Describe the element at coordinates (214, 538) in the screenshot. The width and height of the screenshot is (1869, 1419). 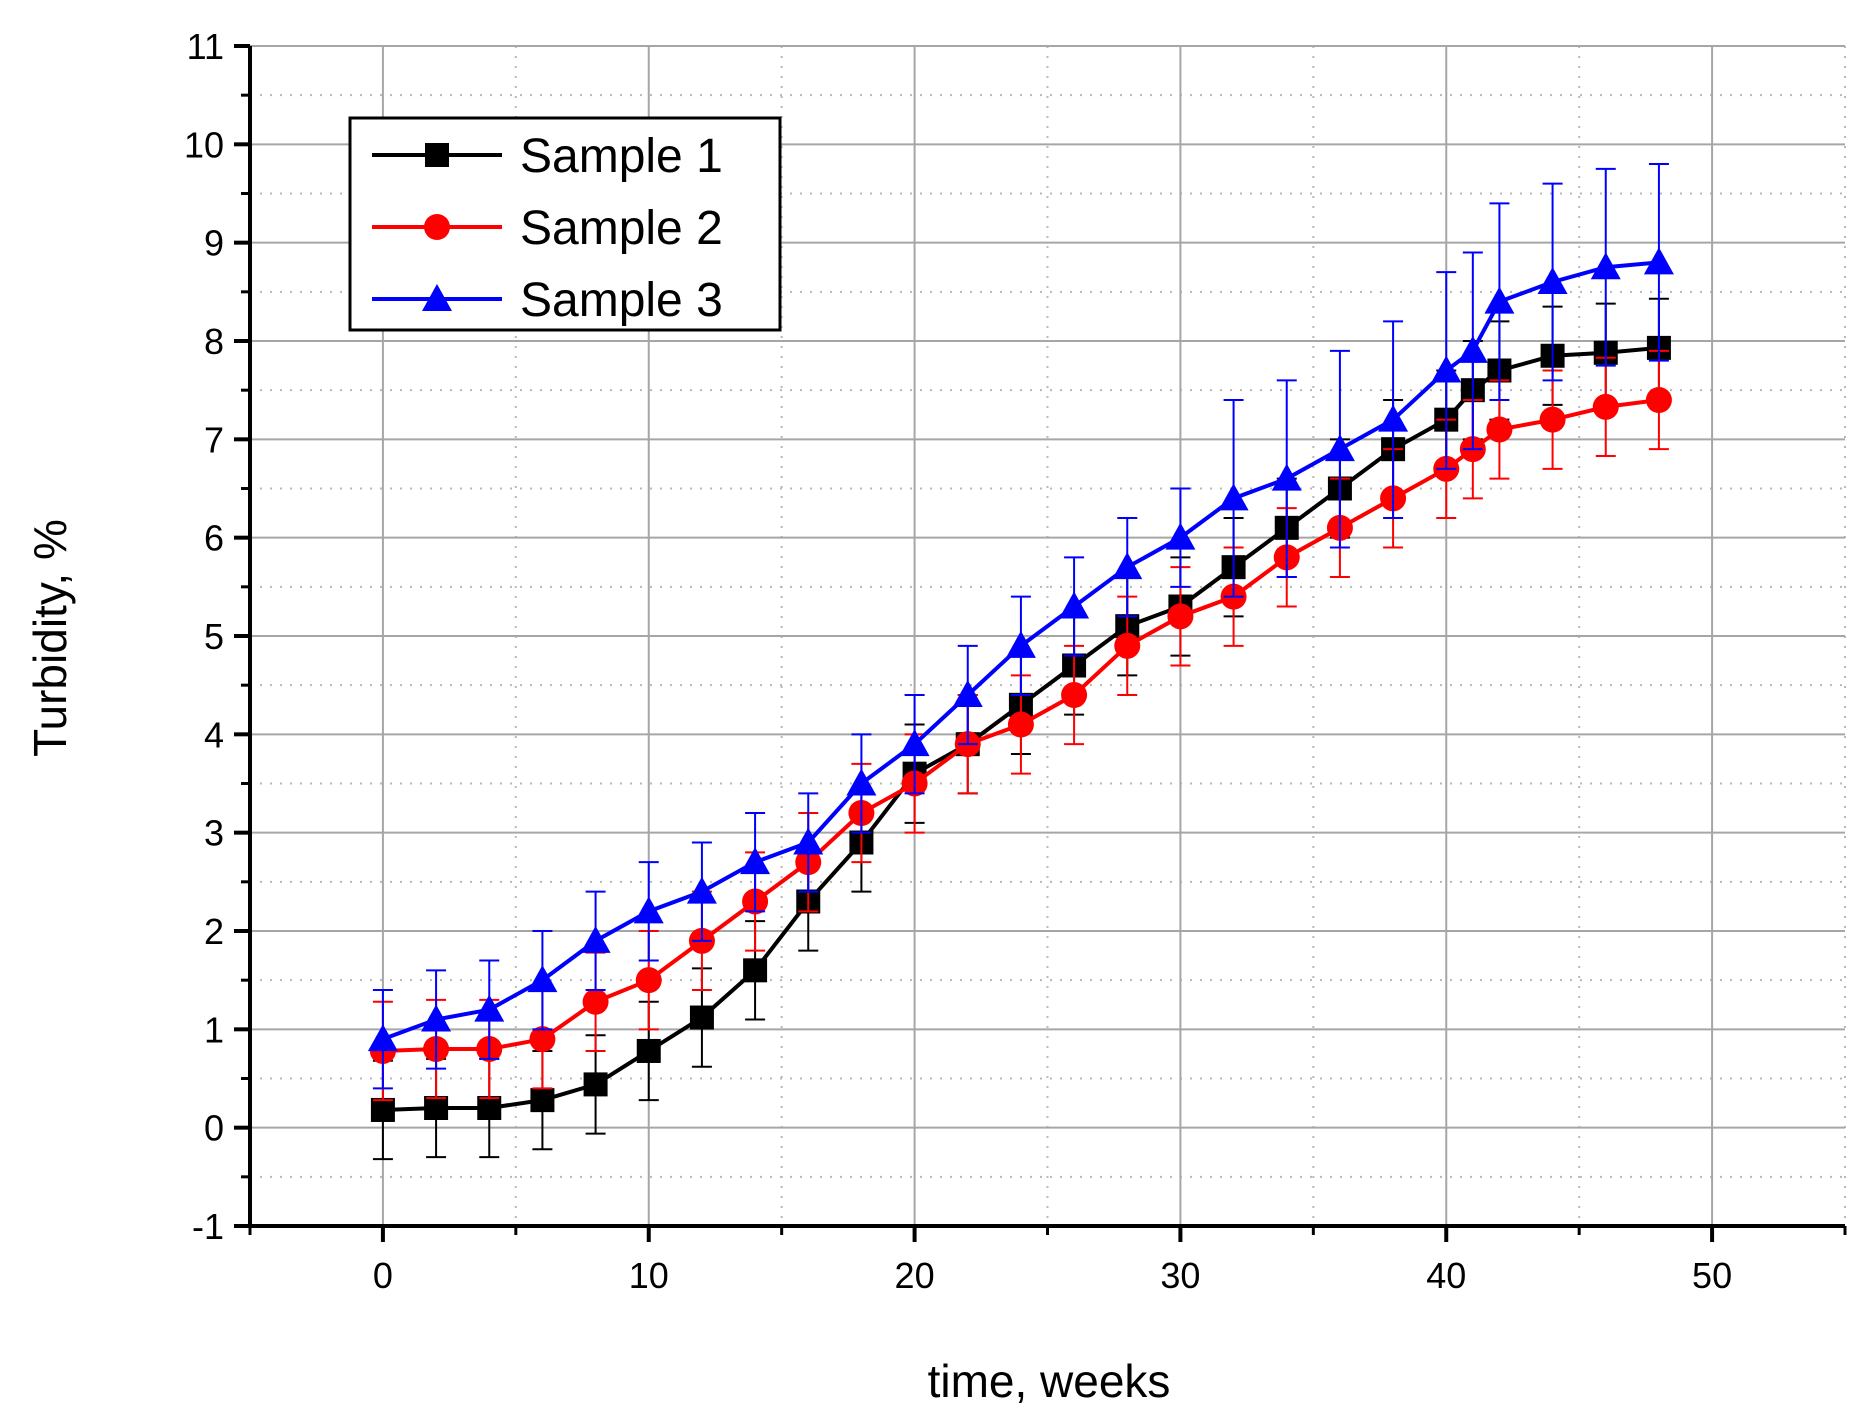
I see `y-tick-label: 6` at that location.